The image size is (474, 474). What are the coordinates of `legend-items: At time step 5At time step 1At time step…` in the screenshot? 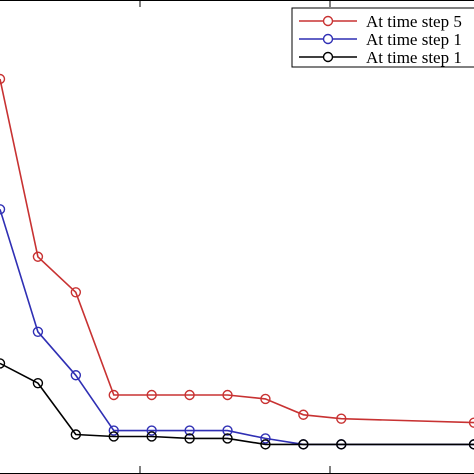 It's located at (380, 39).